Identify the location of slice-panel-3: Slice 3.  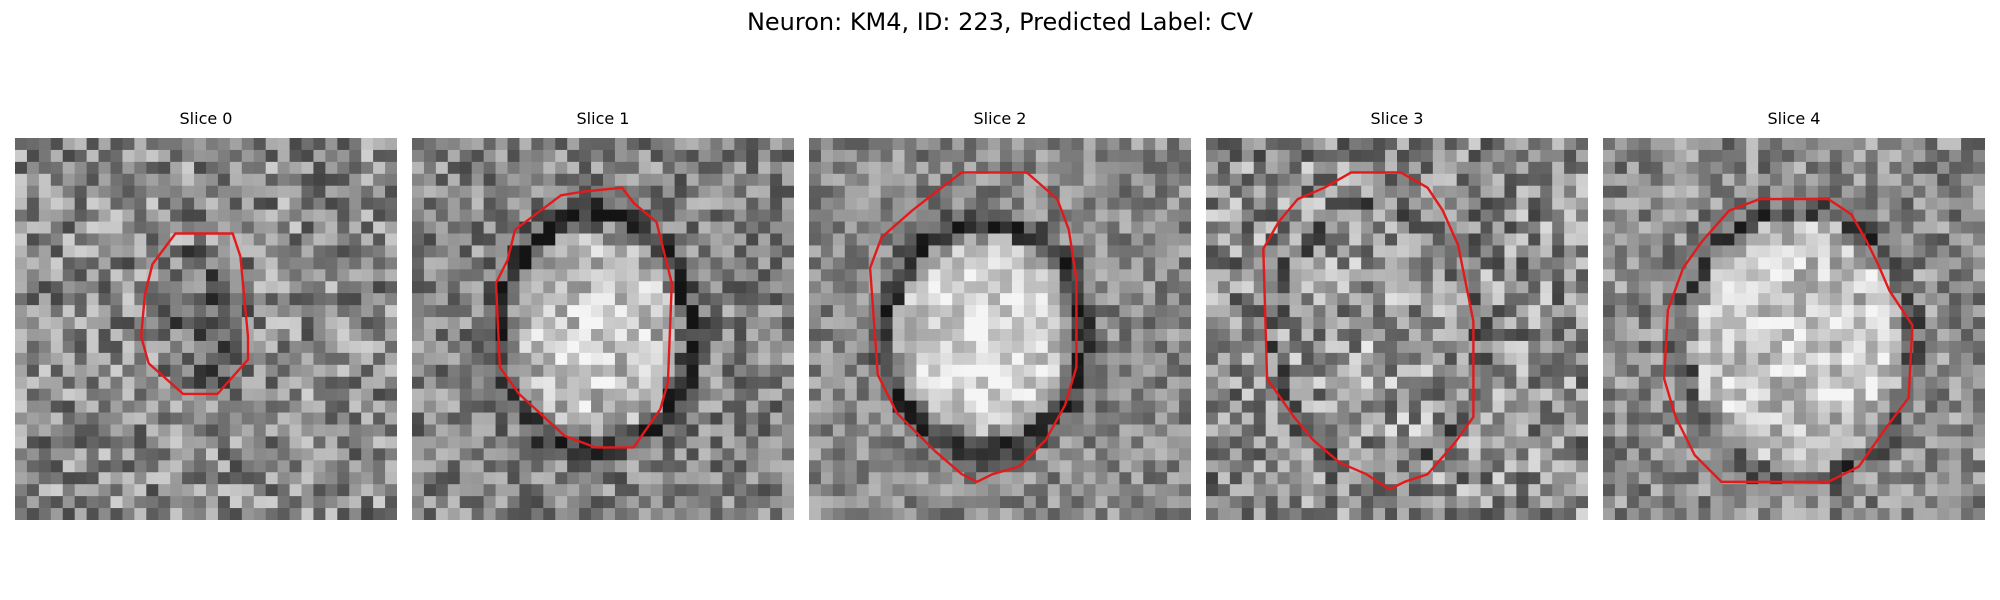
(1397, 315).